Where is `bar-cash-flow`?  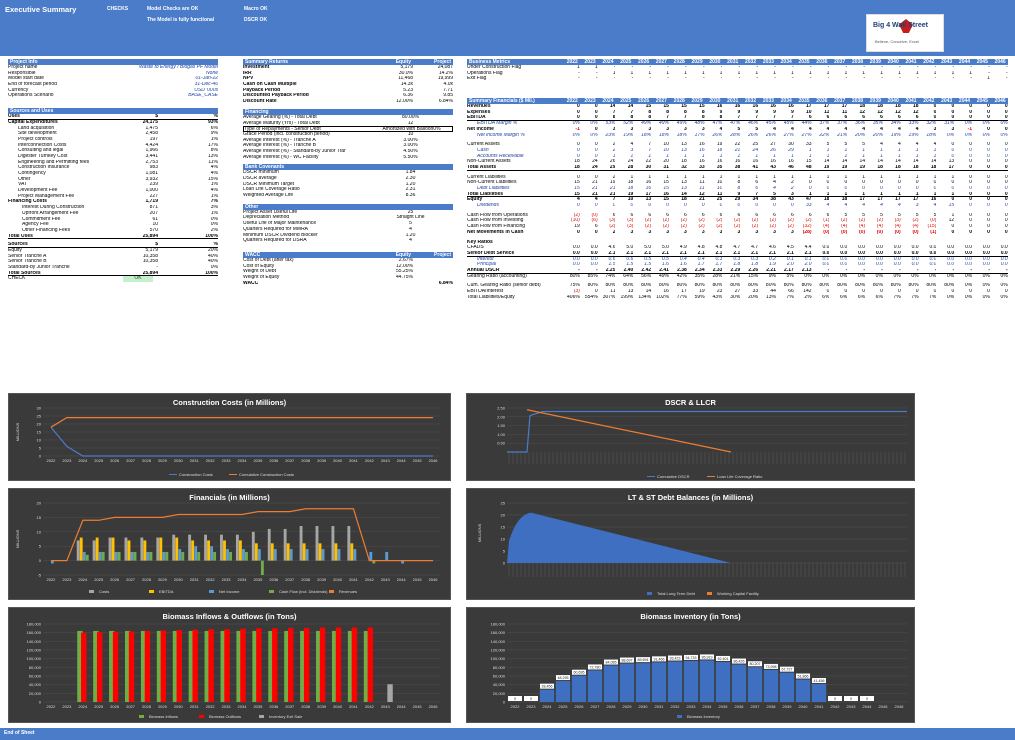
bar-cash-flow is located at coordinates (167, 556).